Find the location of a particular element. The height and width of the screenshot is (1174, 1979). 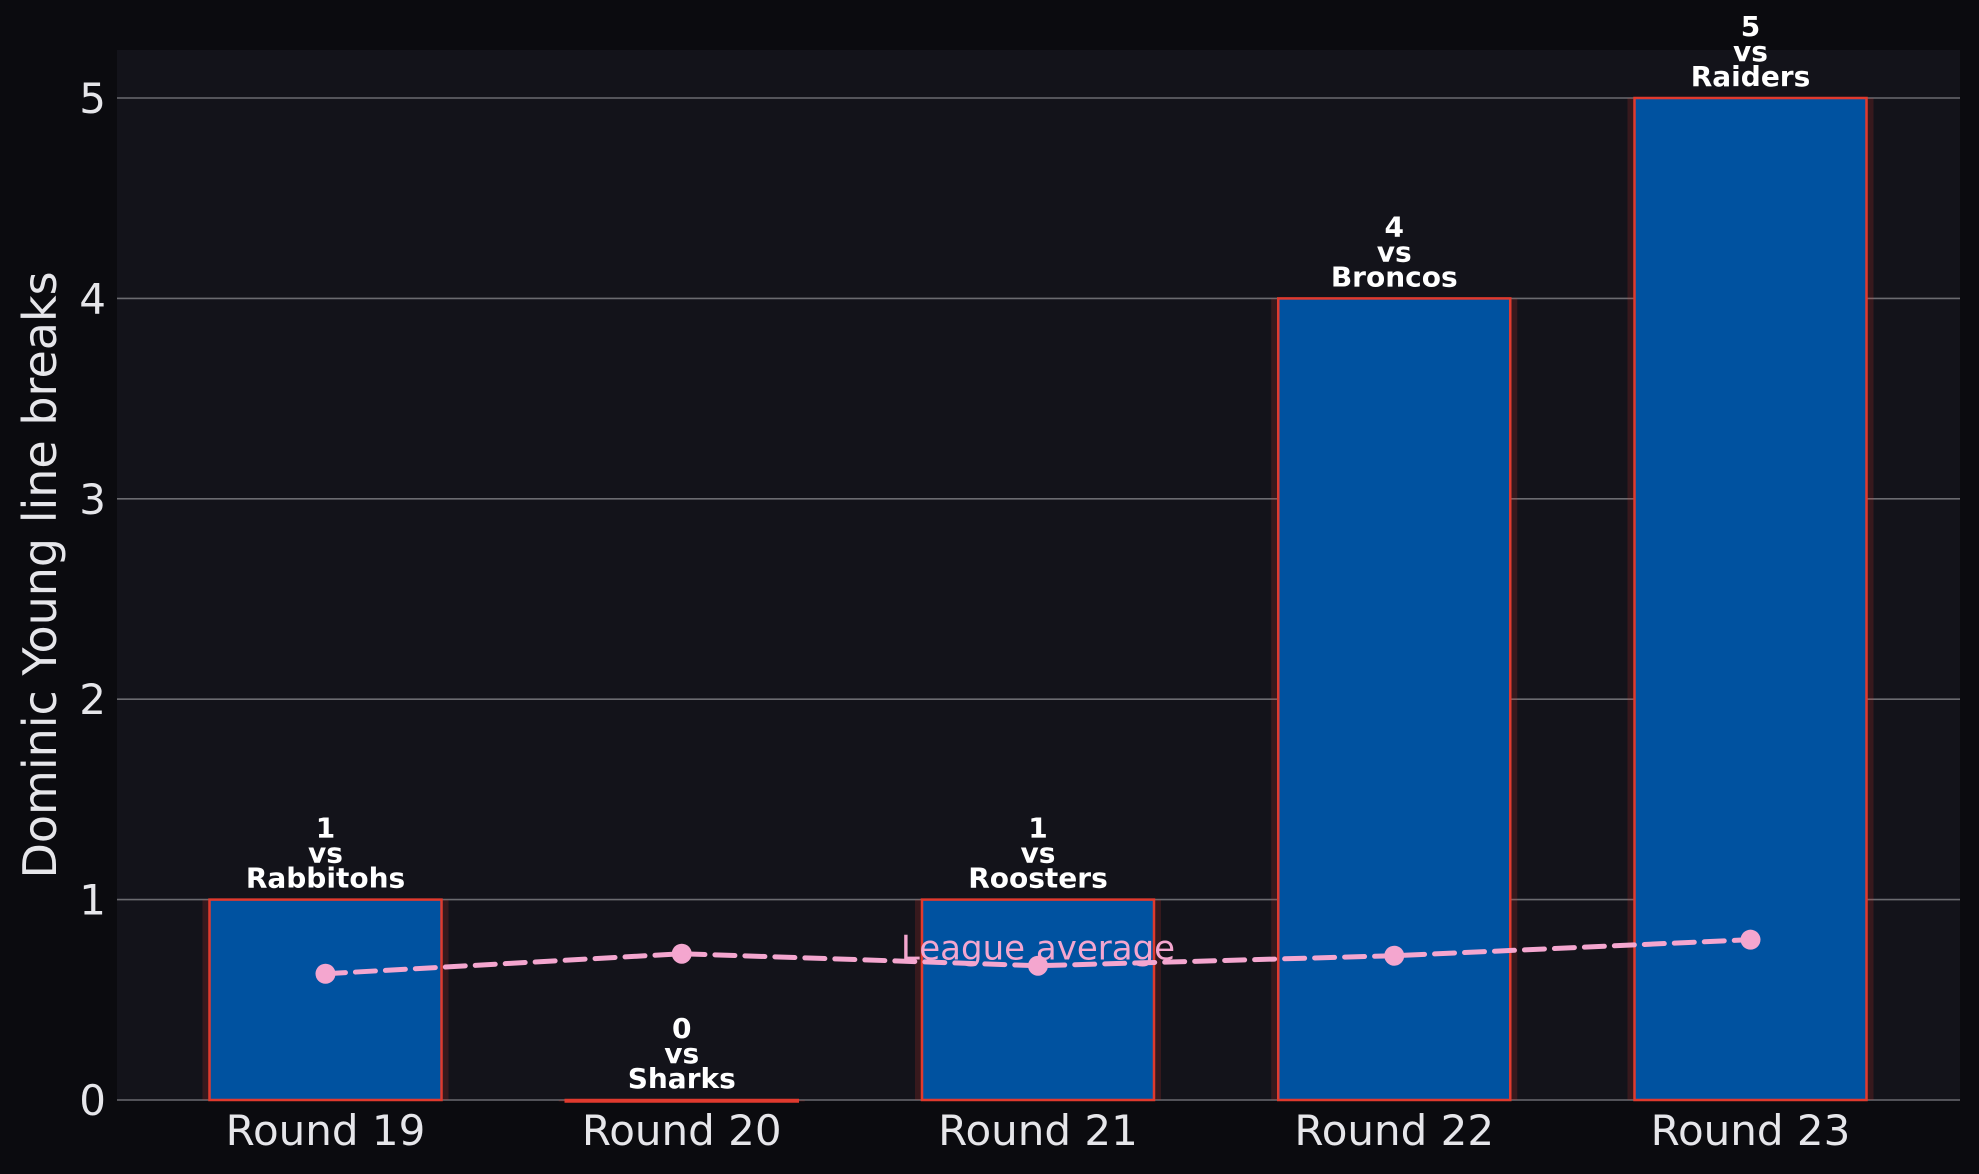

bar-value-label: 0 is located at coordinates (681, 1028).